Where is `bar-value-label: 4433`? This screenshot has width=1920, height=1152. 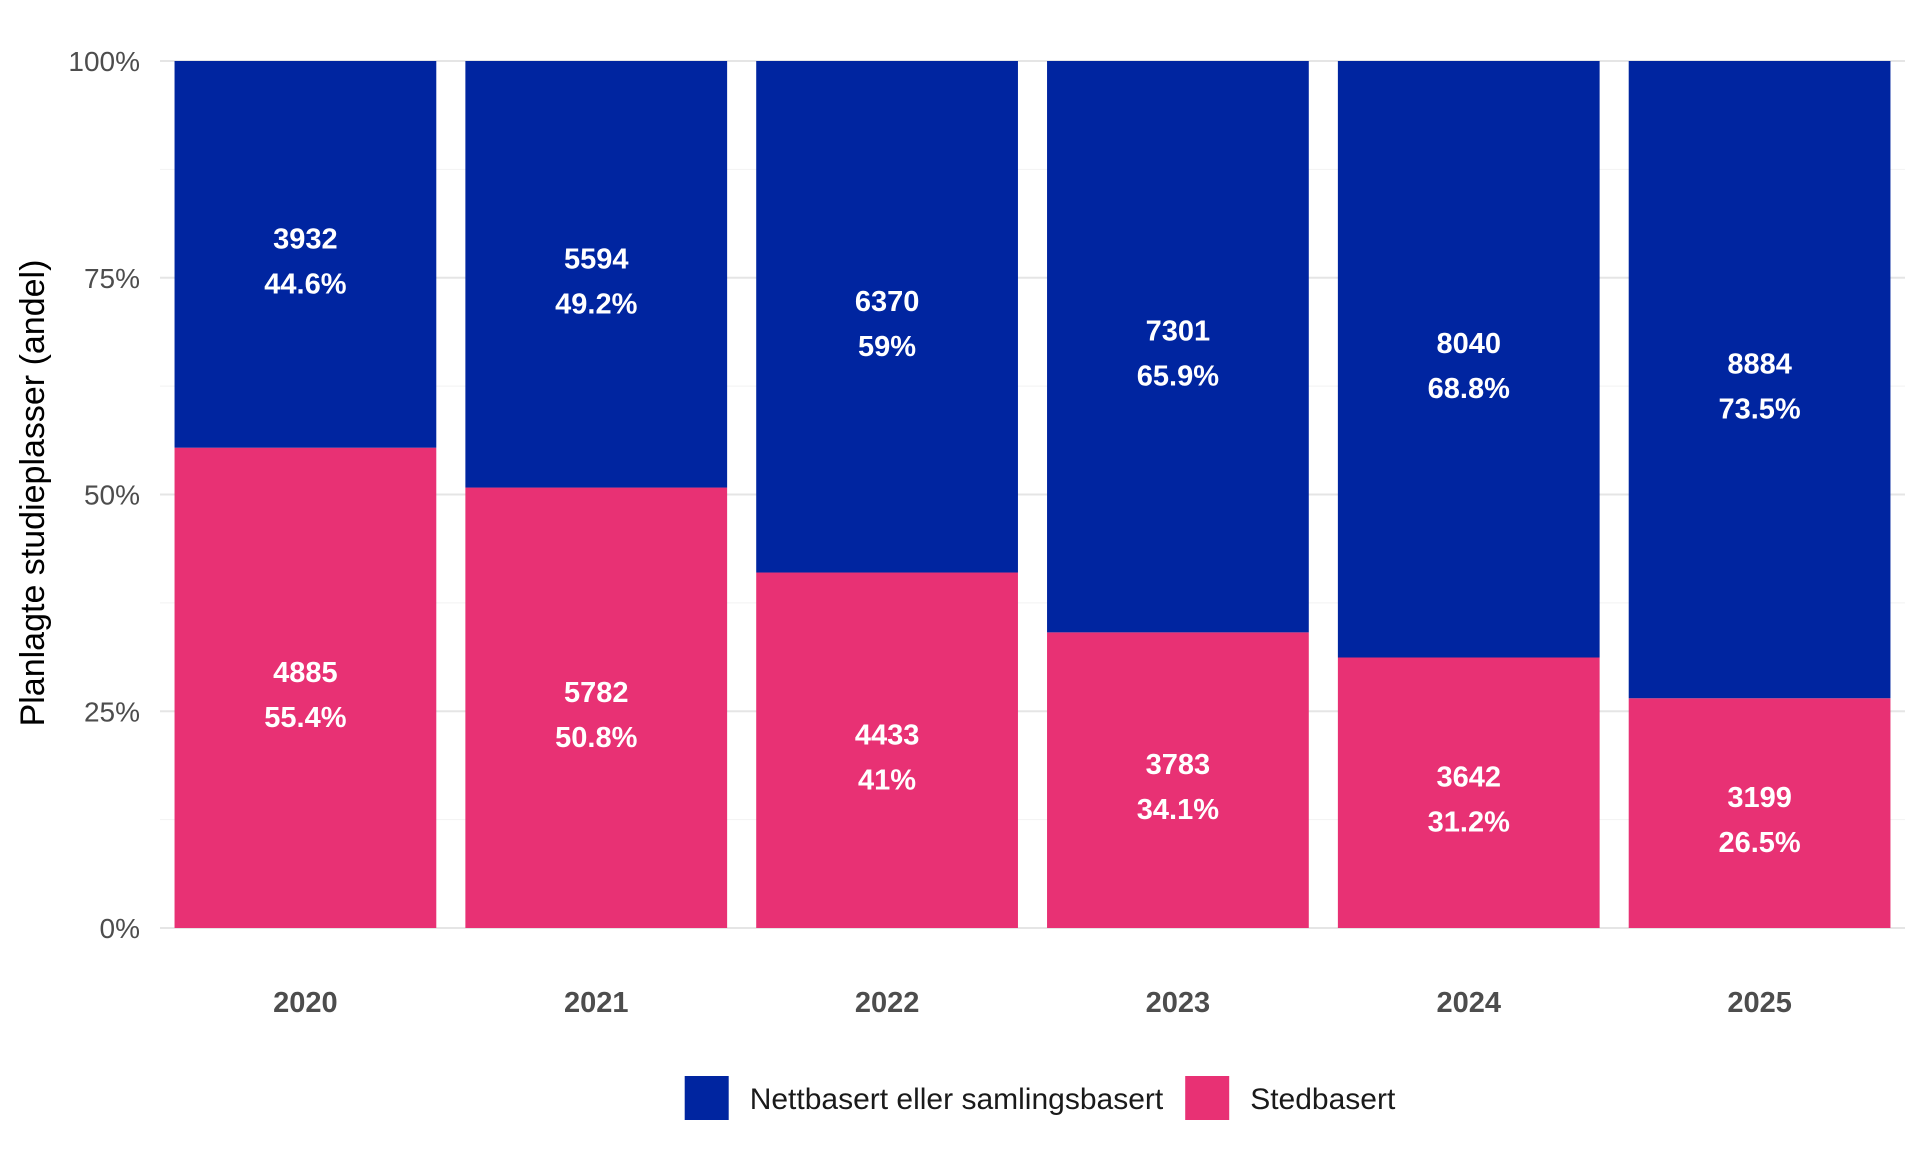 bar-value-label: 4433 is located at coordinates (887, 735).